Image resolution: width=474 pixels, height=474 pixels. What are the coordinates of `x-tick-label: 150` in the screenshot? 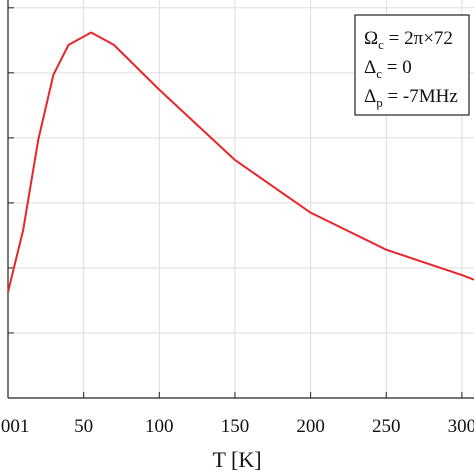 It's located at (235, 426).